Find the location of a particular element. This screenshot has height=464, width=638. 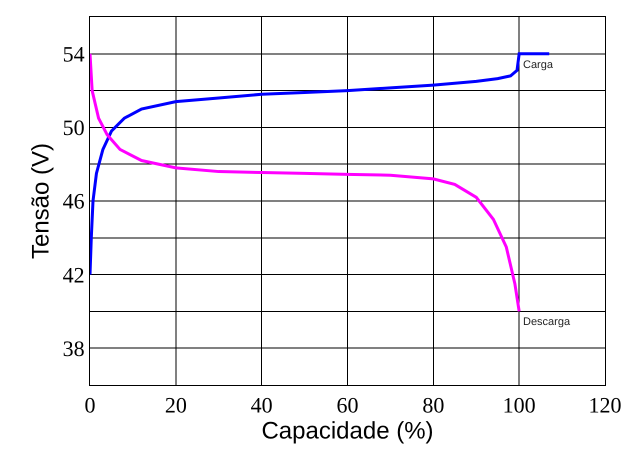

x-tick-label: 120 is located at coordinates (605, 405).